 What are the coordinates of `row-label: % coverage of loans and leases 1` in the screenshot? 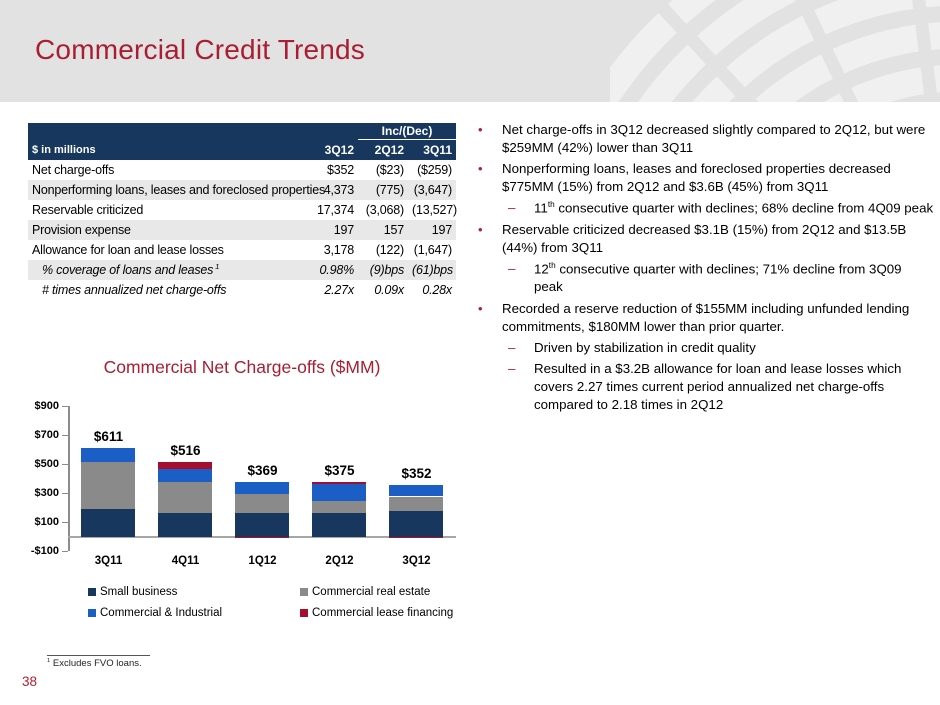 It's located at (163, 270).